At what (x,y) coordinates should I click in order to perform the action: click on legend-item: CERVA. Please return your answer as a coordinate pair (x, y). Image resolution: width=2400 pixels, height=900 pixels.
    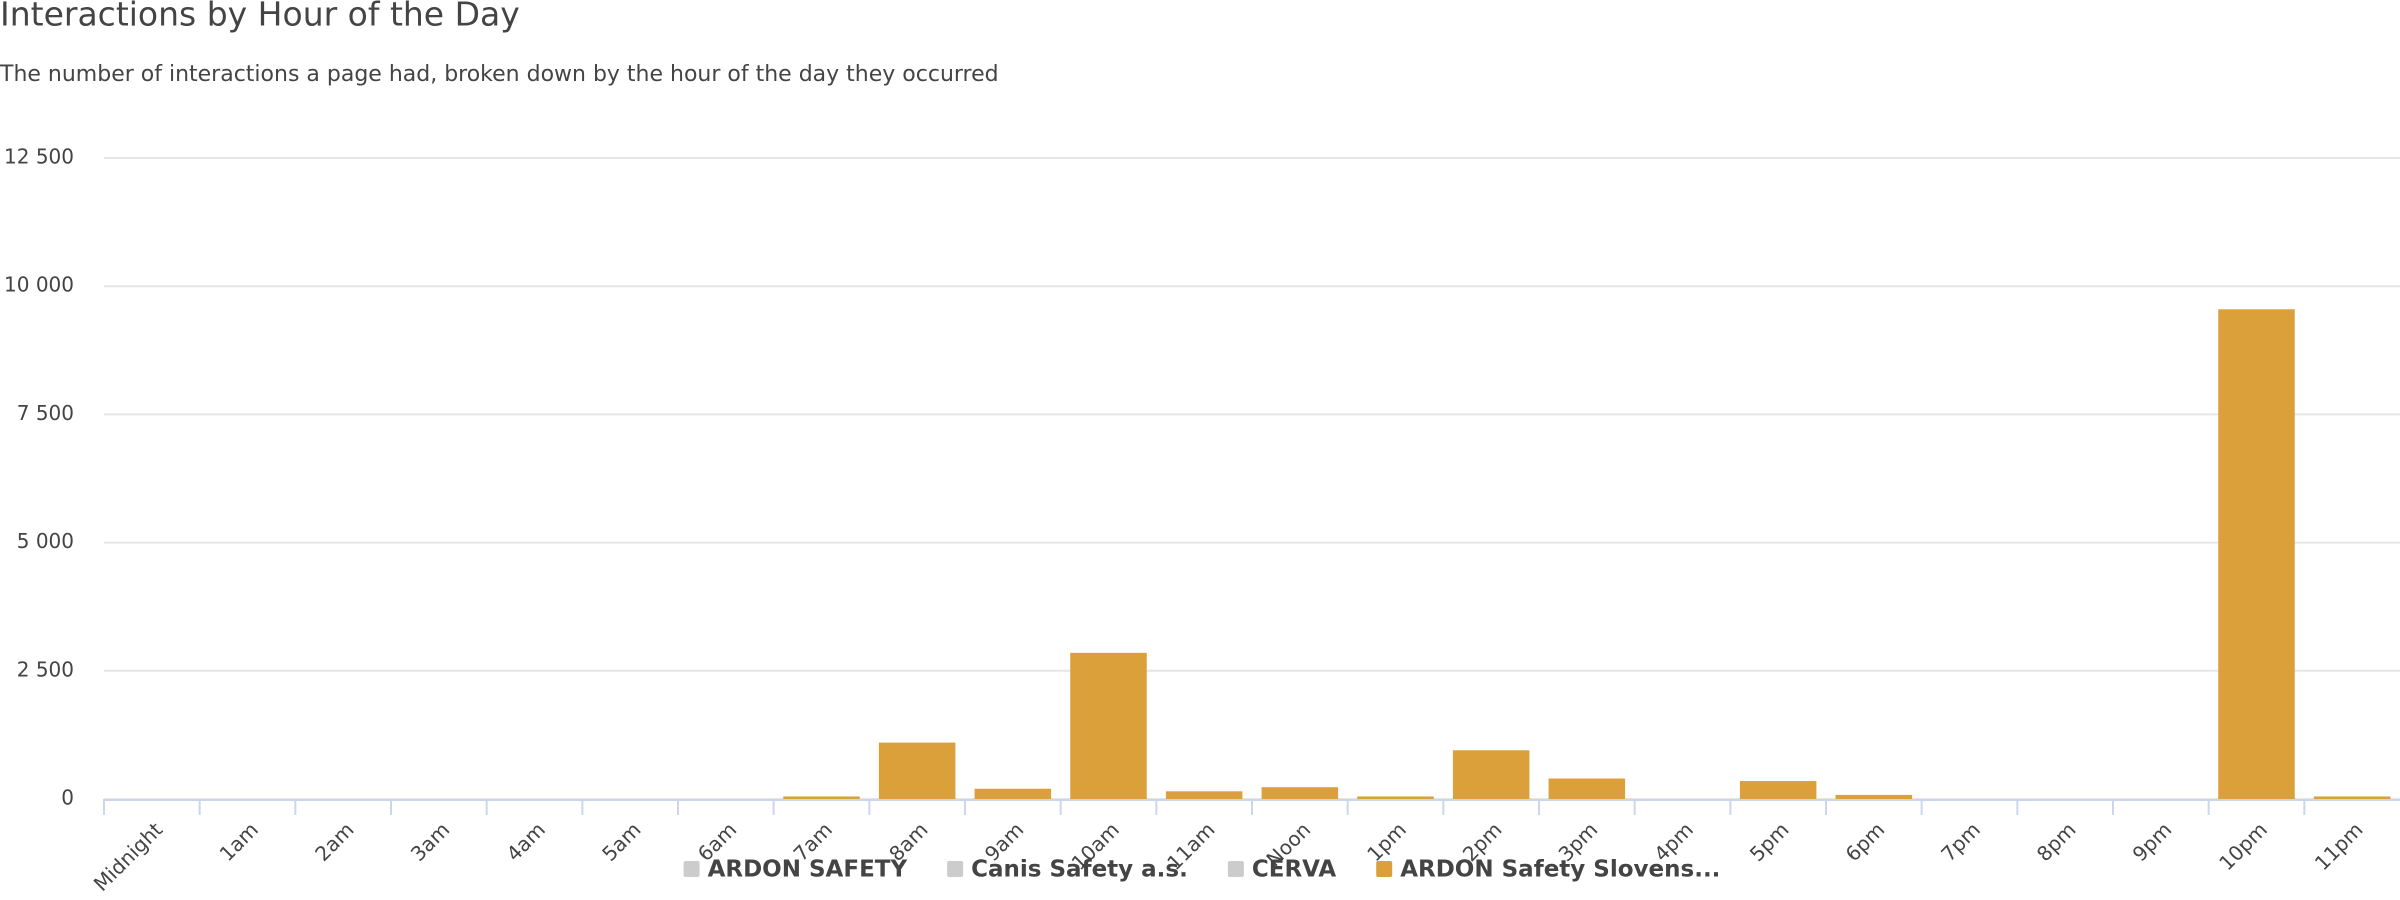
    Looking at the image, I should click on (1282, 870).